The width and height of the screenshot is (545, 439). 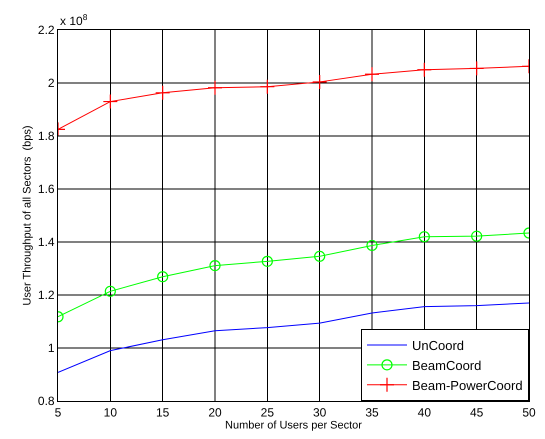 I want to click on legend-label: BeamCoord, so click(x=447, y=365).